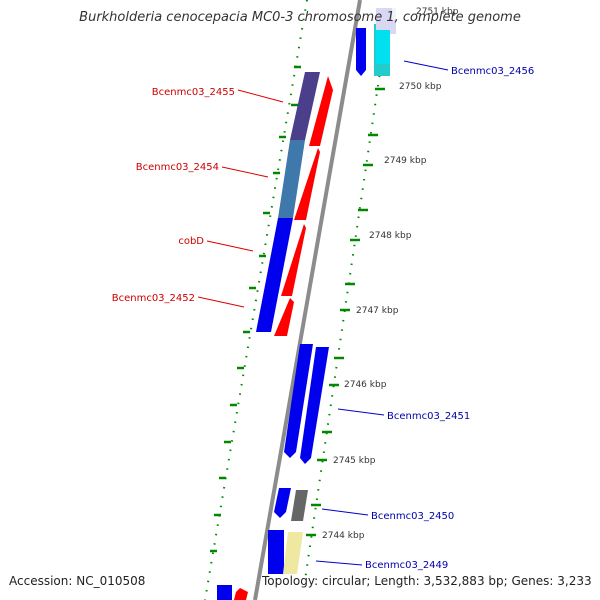 The width and height of the screenshot is (600, 600). Describe the element at coordinates (406, 565) in the screenshot. I see `gene-label-right: Bcenmc03_2449` at that location.